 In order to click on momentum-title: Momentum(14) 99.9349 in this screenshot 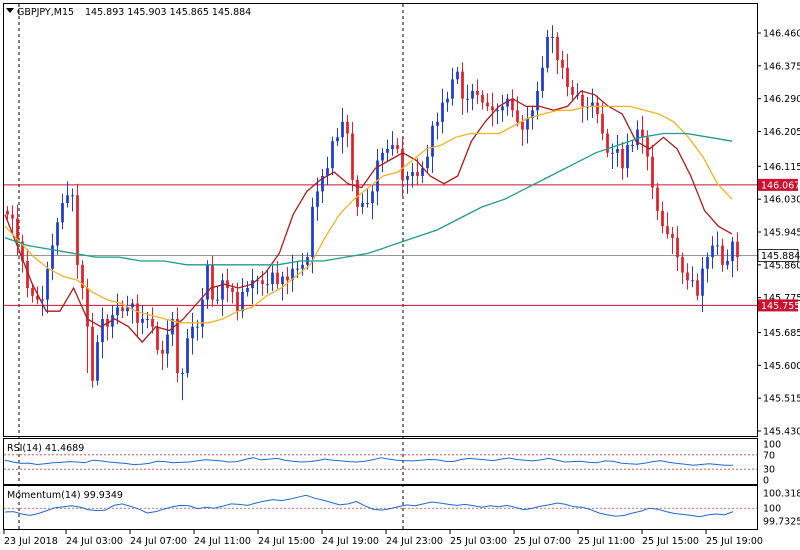, I will do `click(65, 495)`.